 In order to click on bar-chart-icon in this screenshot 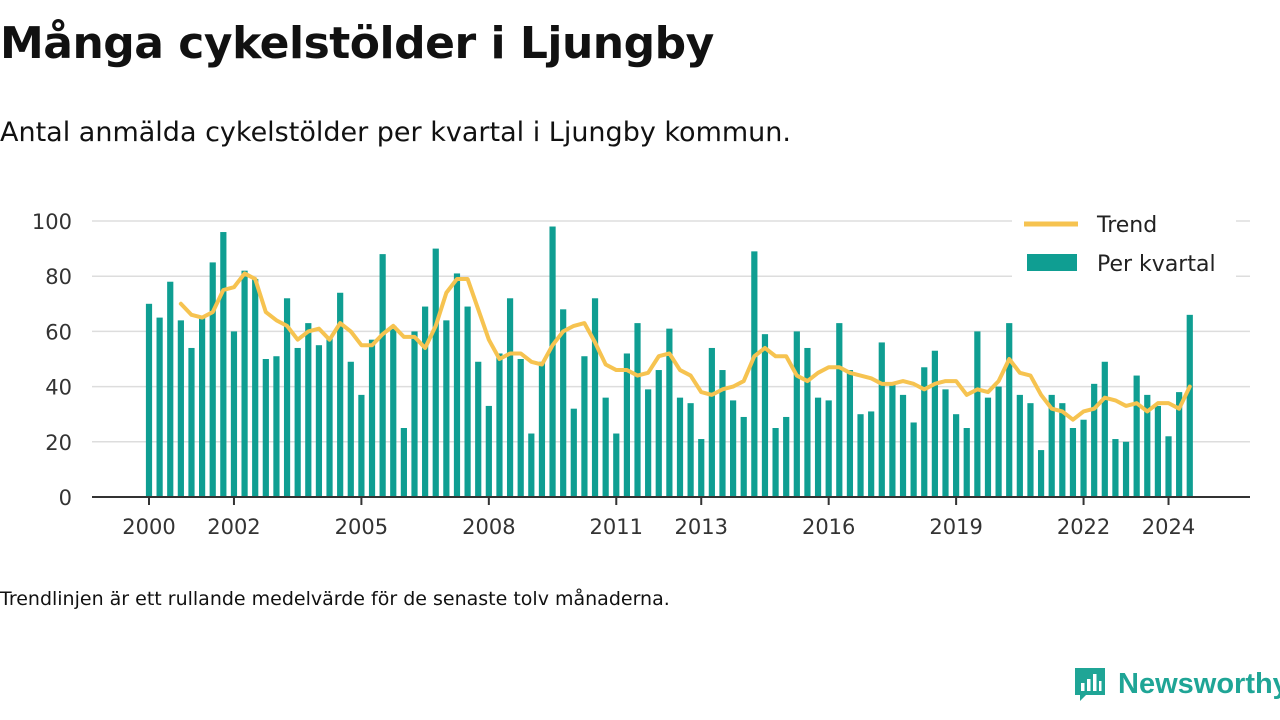, I will do `click(1090, 684)`.